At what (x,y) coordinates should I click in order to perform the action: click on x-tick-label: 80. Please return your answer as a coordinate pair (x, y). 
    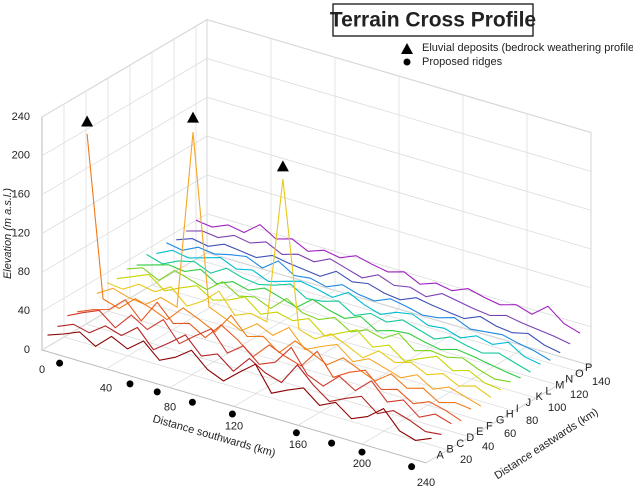
    Looking at the image, I should click on (170, 408).